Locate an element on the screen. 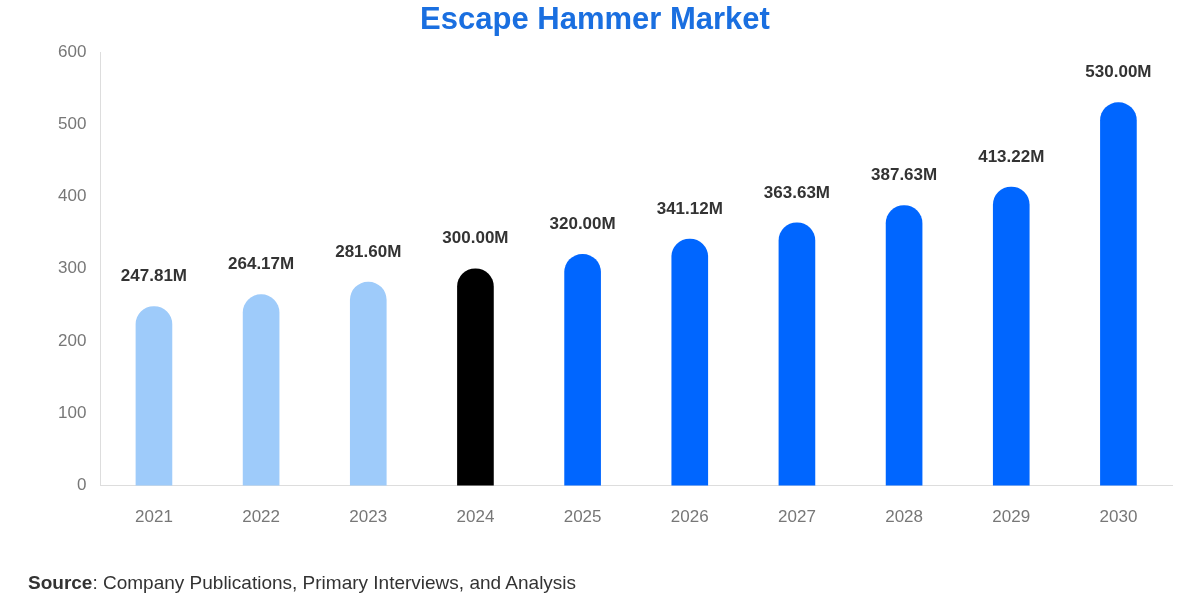 The height and width of the screenshot is (600, 1200). data-label: 264.17M is located at coordinates (261, 264).